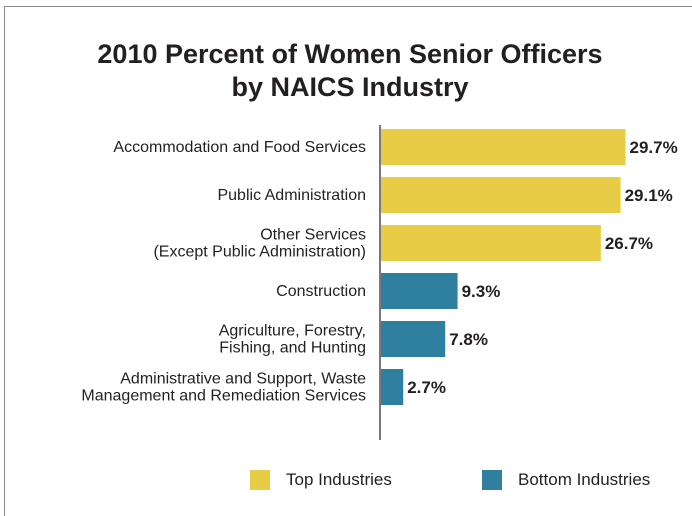 Image resolution: width=692 pixels, height=516 pixels. I want to click on value-label: 29.7%, so click(654, 147).